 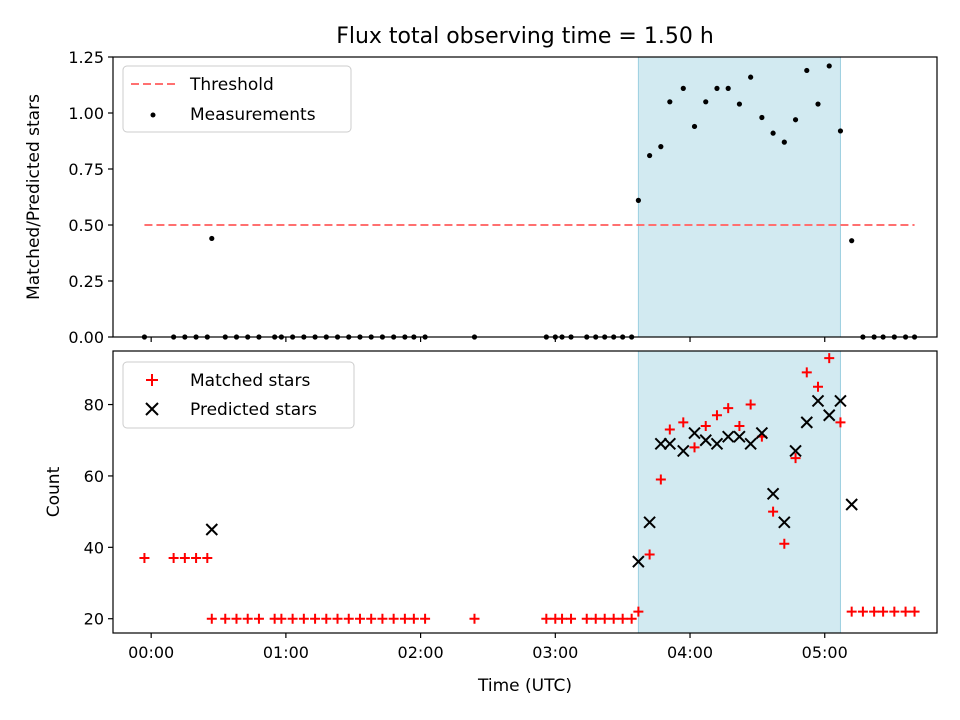 I want to click on y-tick-label: 0.75, so click(x=86, y=169).